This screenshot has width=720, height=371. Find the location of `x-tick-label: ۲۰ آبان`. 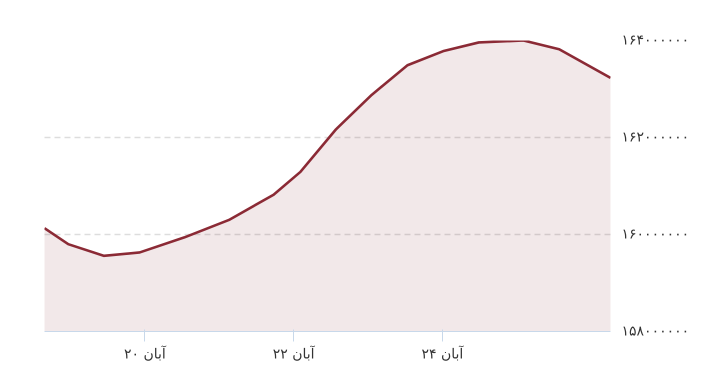

x-tick-label: ۲۰ آبان is located at coordinates (145, 353).